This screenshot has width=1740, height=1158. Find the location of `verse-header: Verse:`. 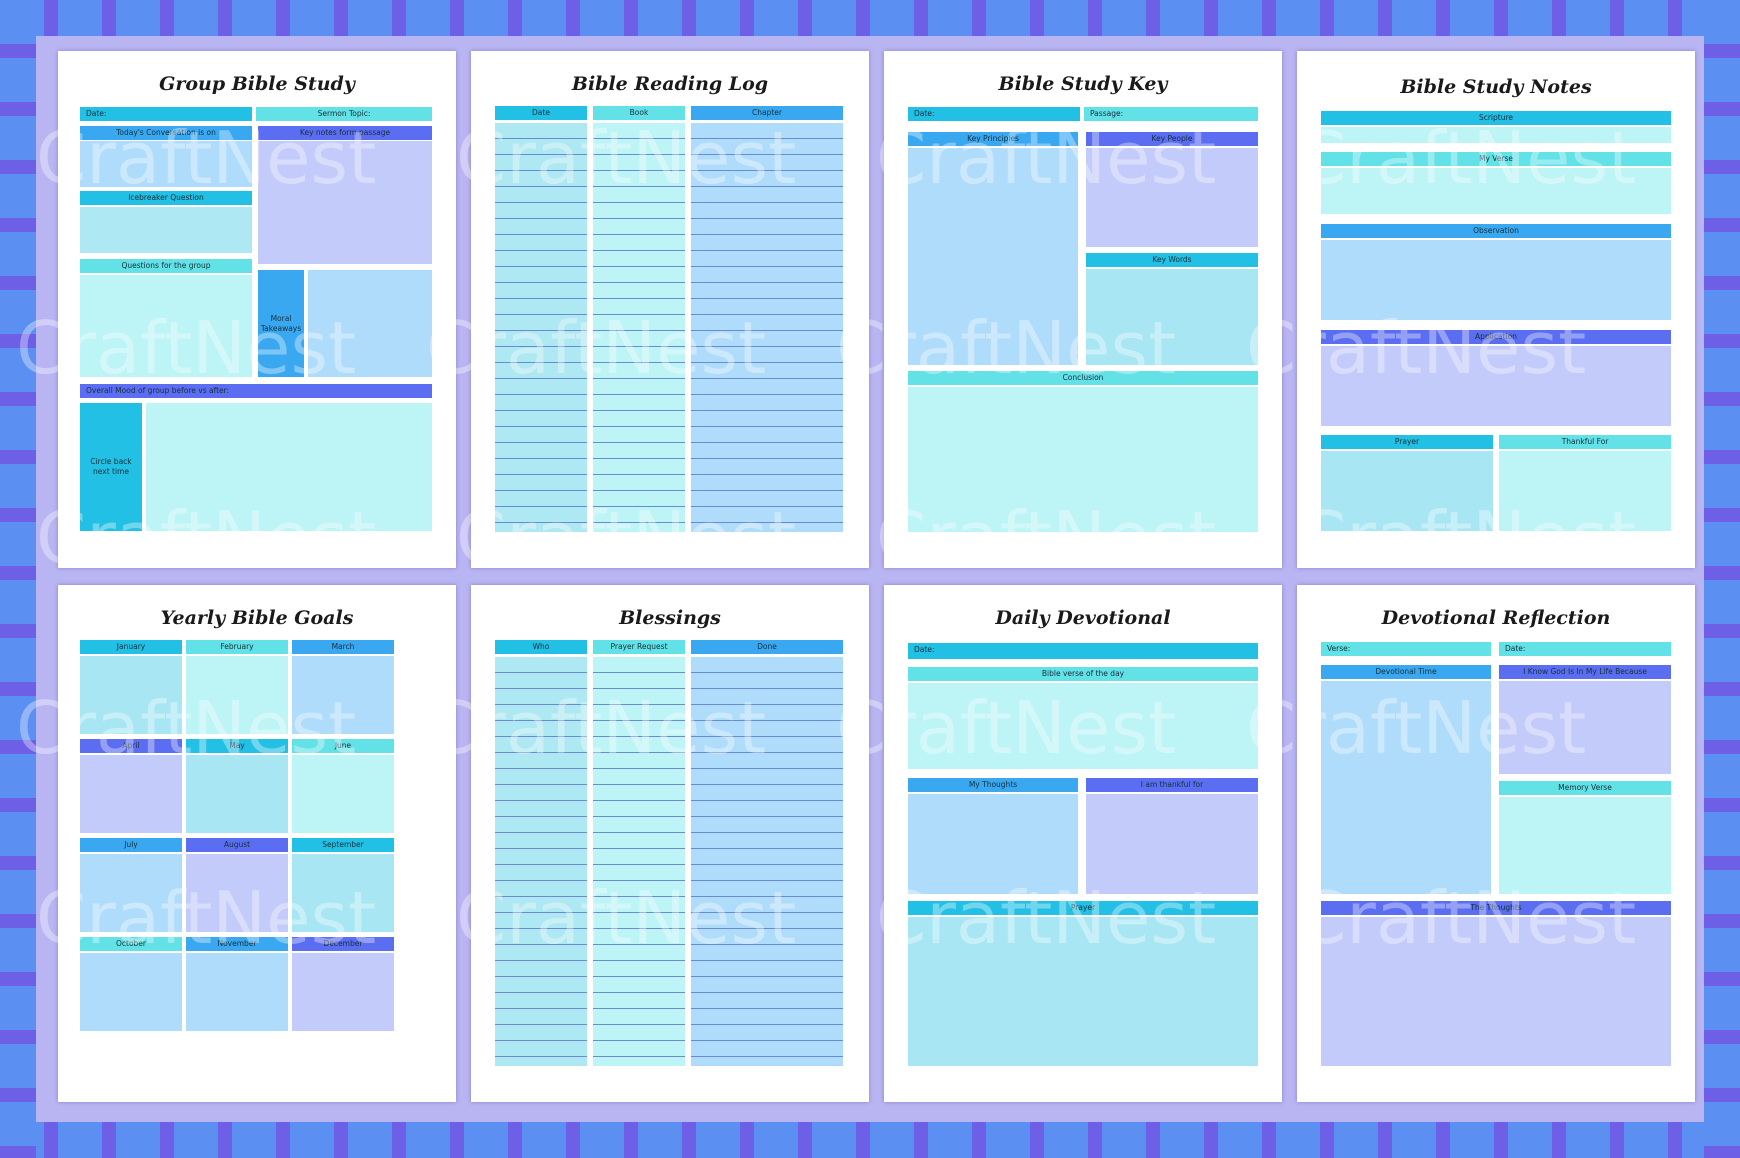

verse-header: Verse: is located at coordinates (1406, 649).